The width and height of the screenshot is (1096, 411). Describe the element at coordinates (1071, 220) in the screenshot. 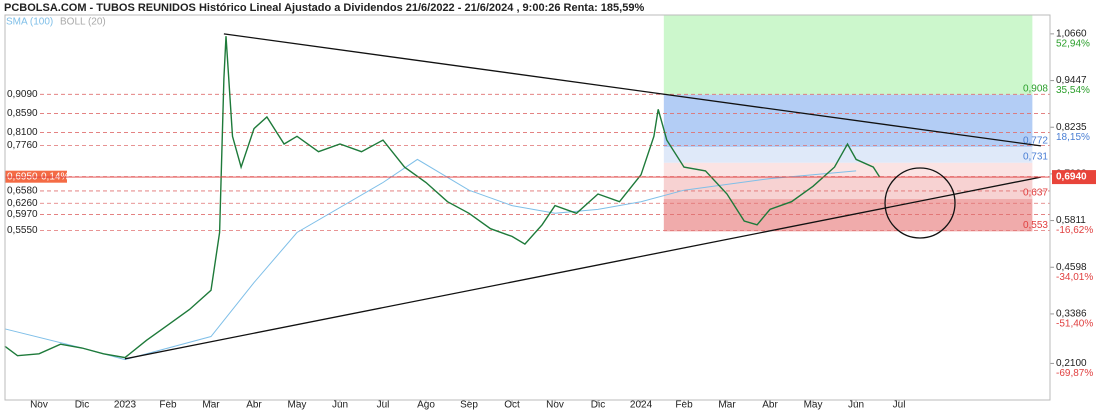

I see `y-tick-label: 0,5811` at that location.